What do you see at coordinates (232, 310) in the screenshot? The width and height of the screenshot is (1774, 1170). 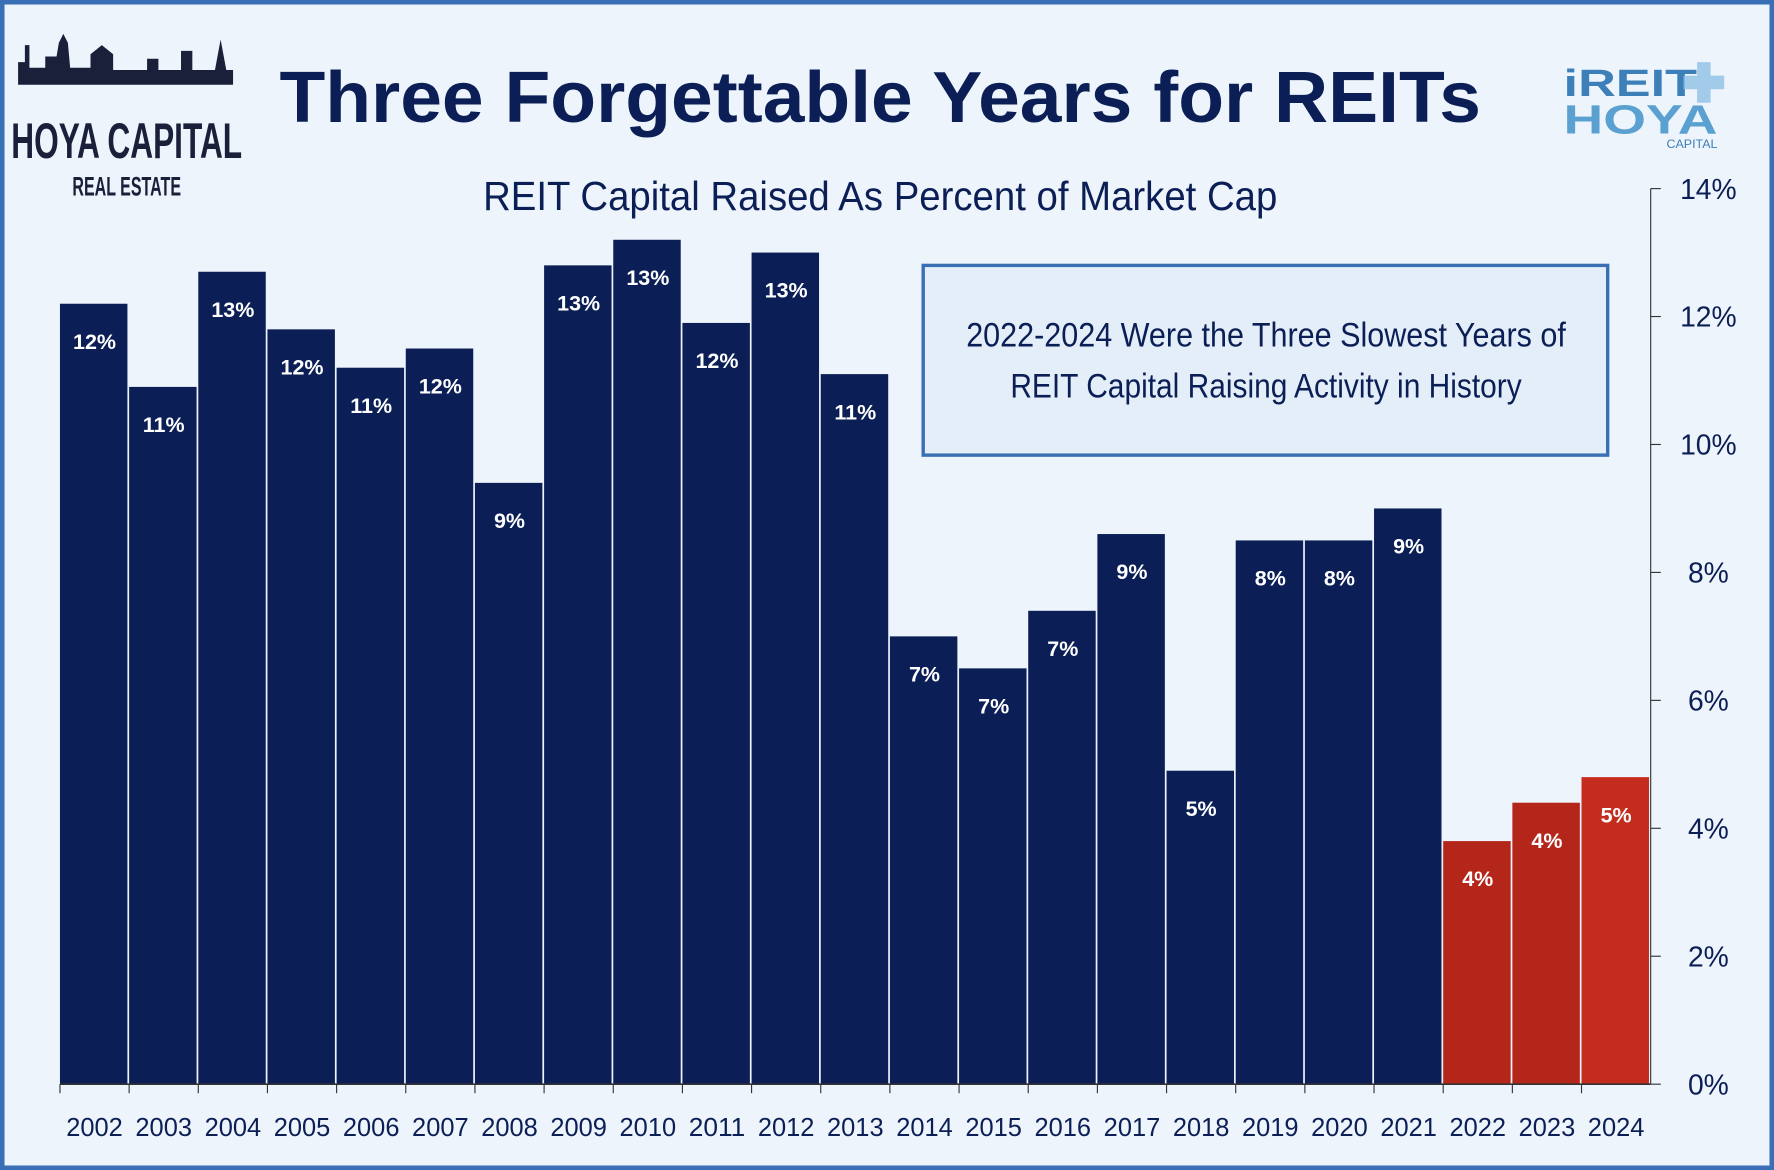 I see `data-label-2004: 13%` at bounding box center [232, 310].